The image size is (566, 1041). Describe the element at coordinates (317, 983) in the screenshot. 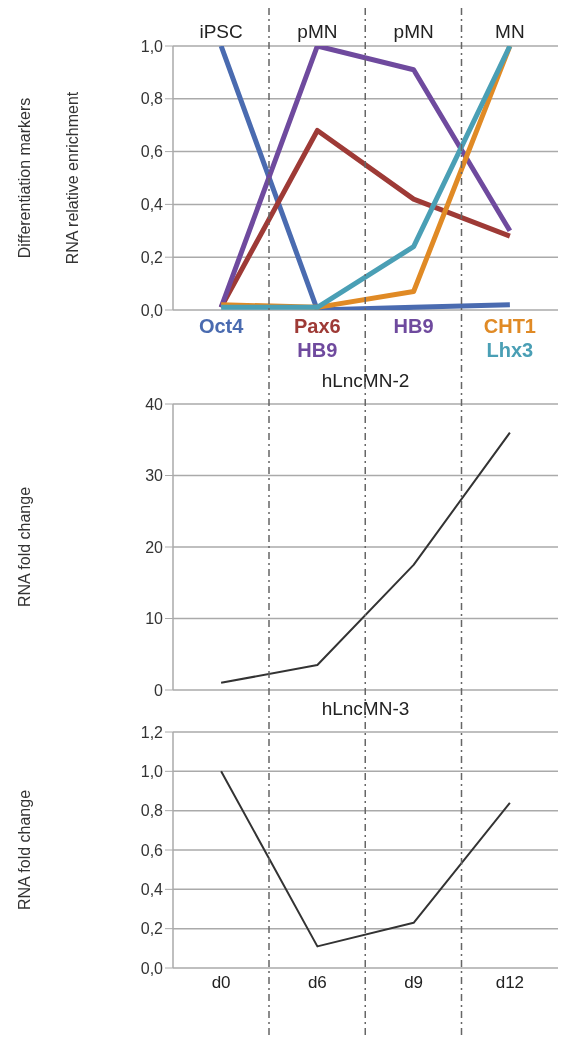

I see `x-tick-label: d6` at that location.